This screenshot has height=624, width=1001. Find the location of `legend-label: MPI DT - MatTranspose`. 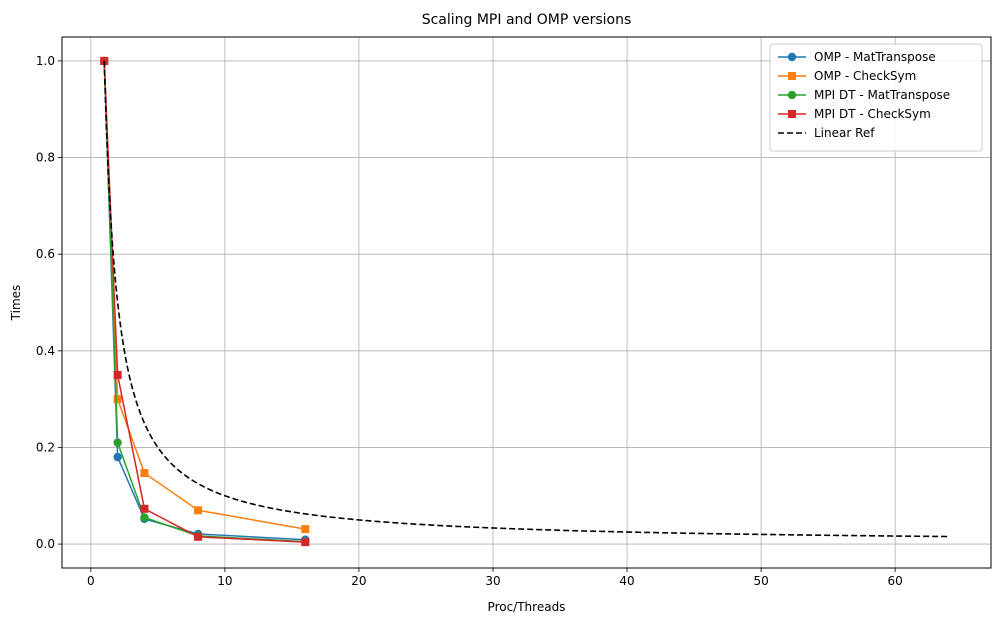

legend-label: MPI DT - MatTranspose is located at coordinates (882, 95).